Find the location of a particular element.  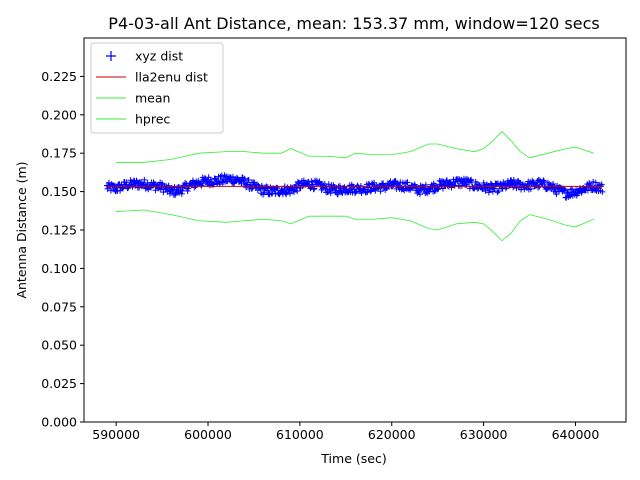

y-tick-label: 0.025 is located at coordinates (59, 383).